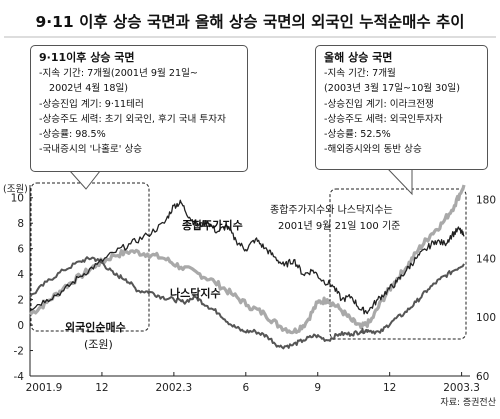  I want to click on annotation-line: -상승진입 계기: 이라크전쟁, so click(379, 104).